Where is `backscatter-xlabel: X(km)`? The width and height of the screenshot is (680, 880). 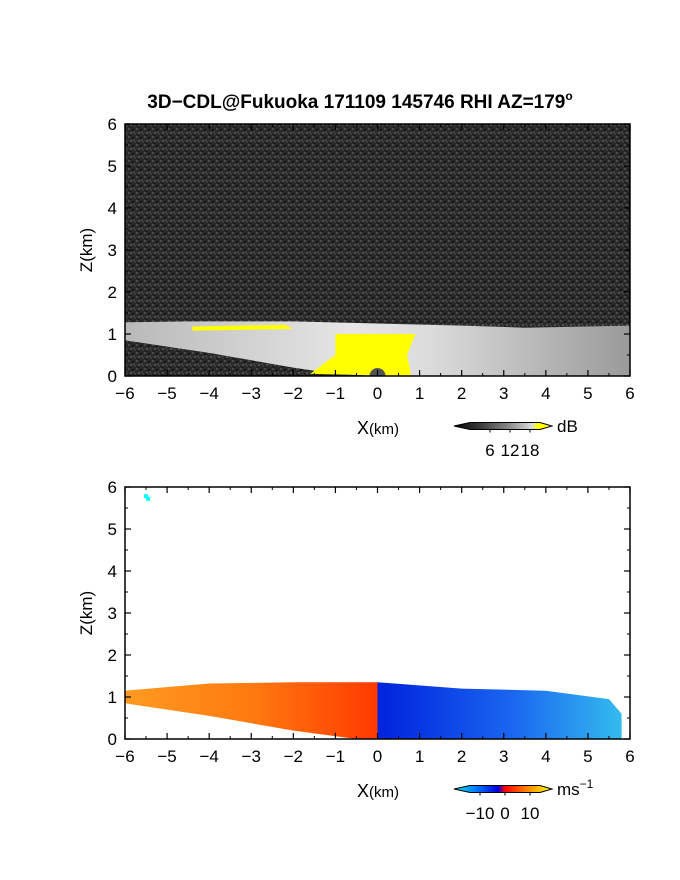 backscatter-xlabel: X(km) is located at coordinates (378, 428).